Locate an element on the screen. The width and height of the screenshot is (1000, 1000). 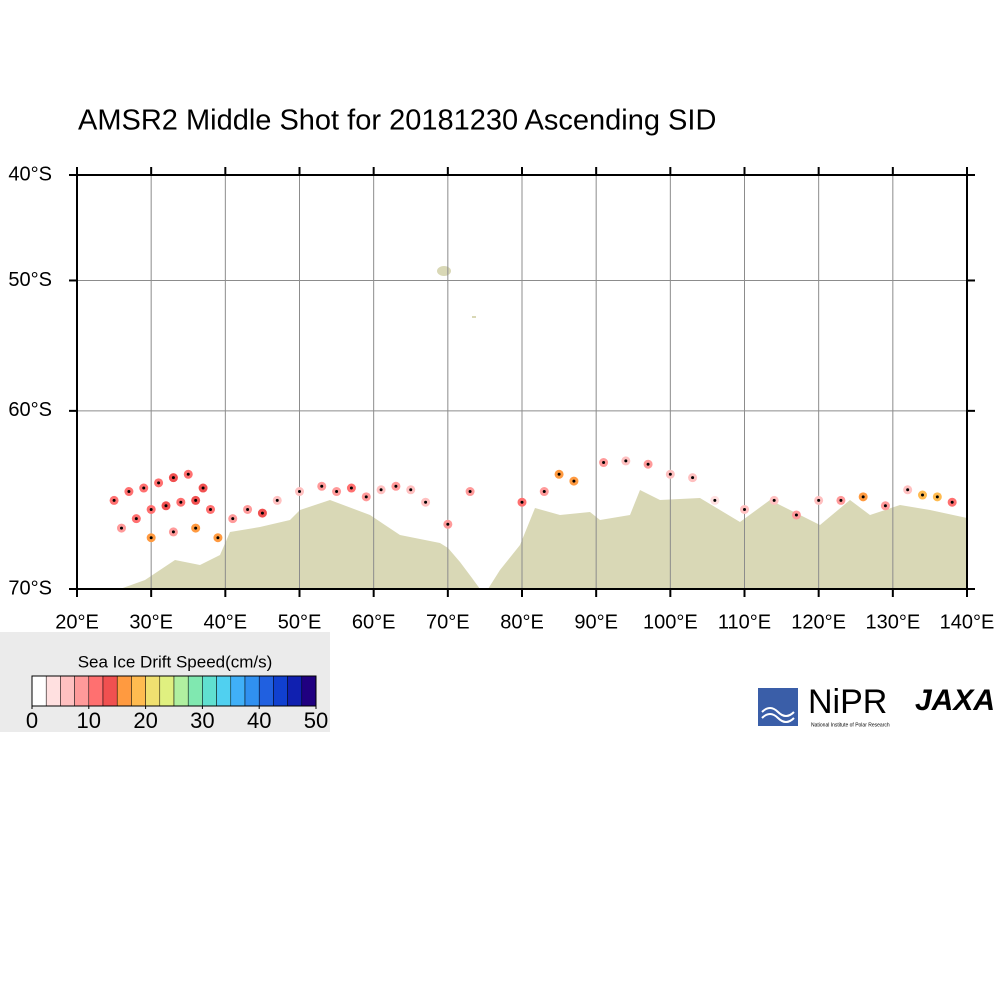
colorbar-frame is located at coordinates (174, 691).